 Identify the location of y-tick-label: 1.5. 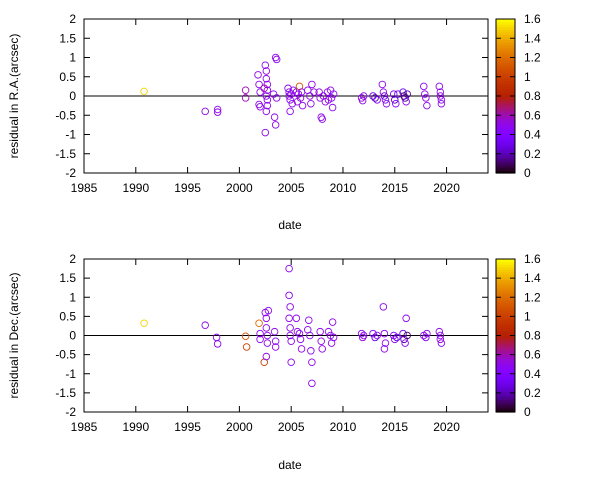
(67, 38).